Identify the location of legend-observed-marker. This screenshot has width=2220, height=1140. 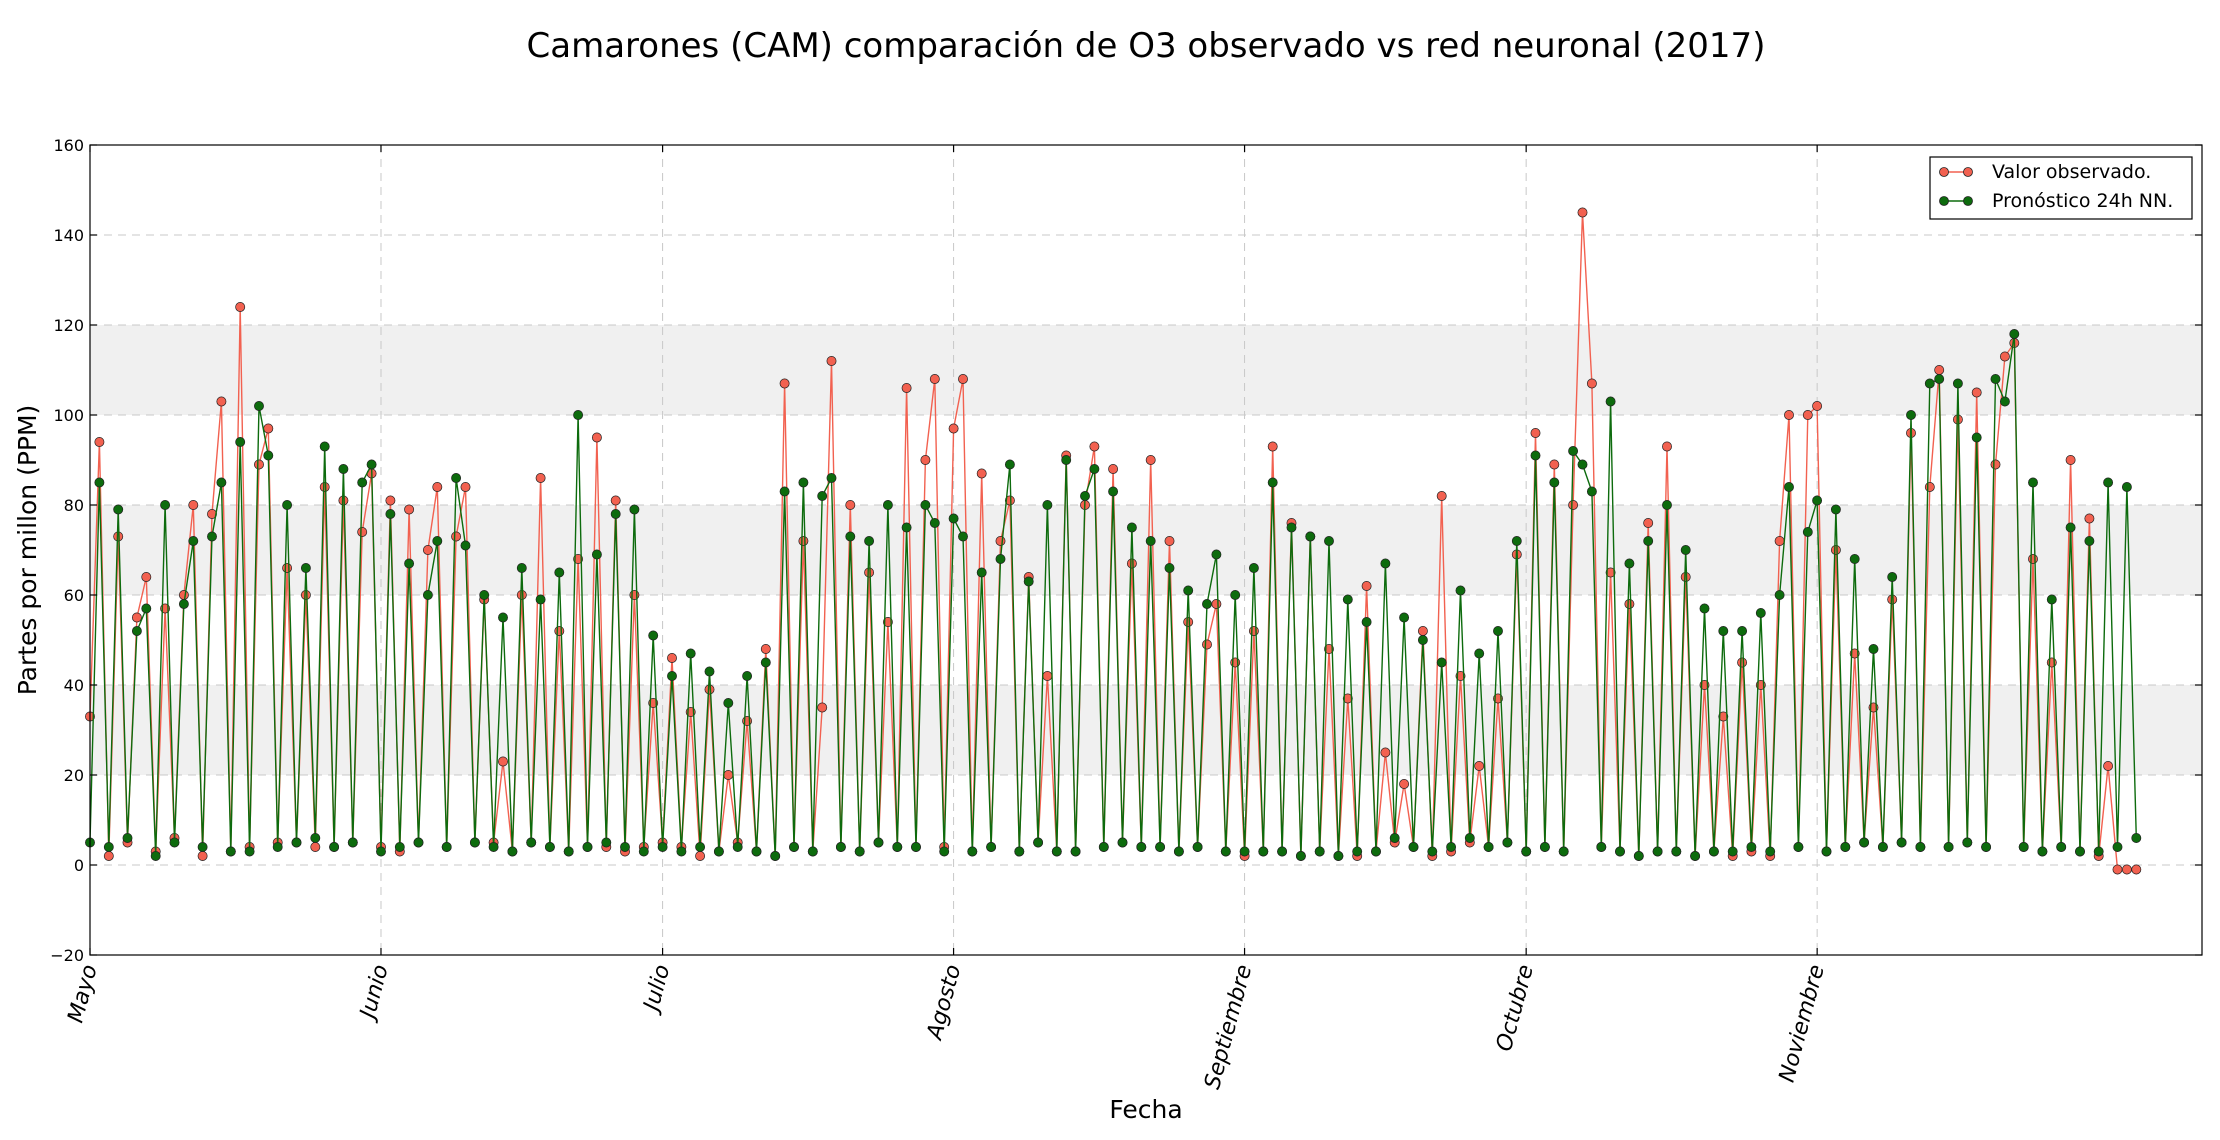
(1944, 172).